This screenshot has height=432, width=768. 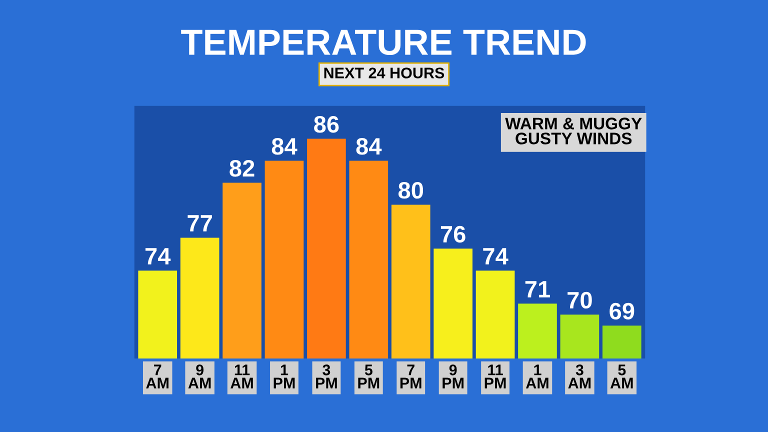 I want to click on x-tick-label: 9 PM, so click(x=453, y=376).